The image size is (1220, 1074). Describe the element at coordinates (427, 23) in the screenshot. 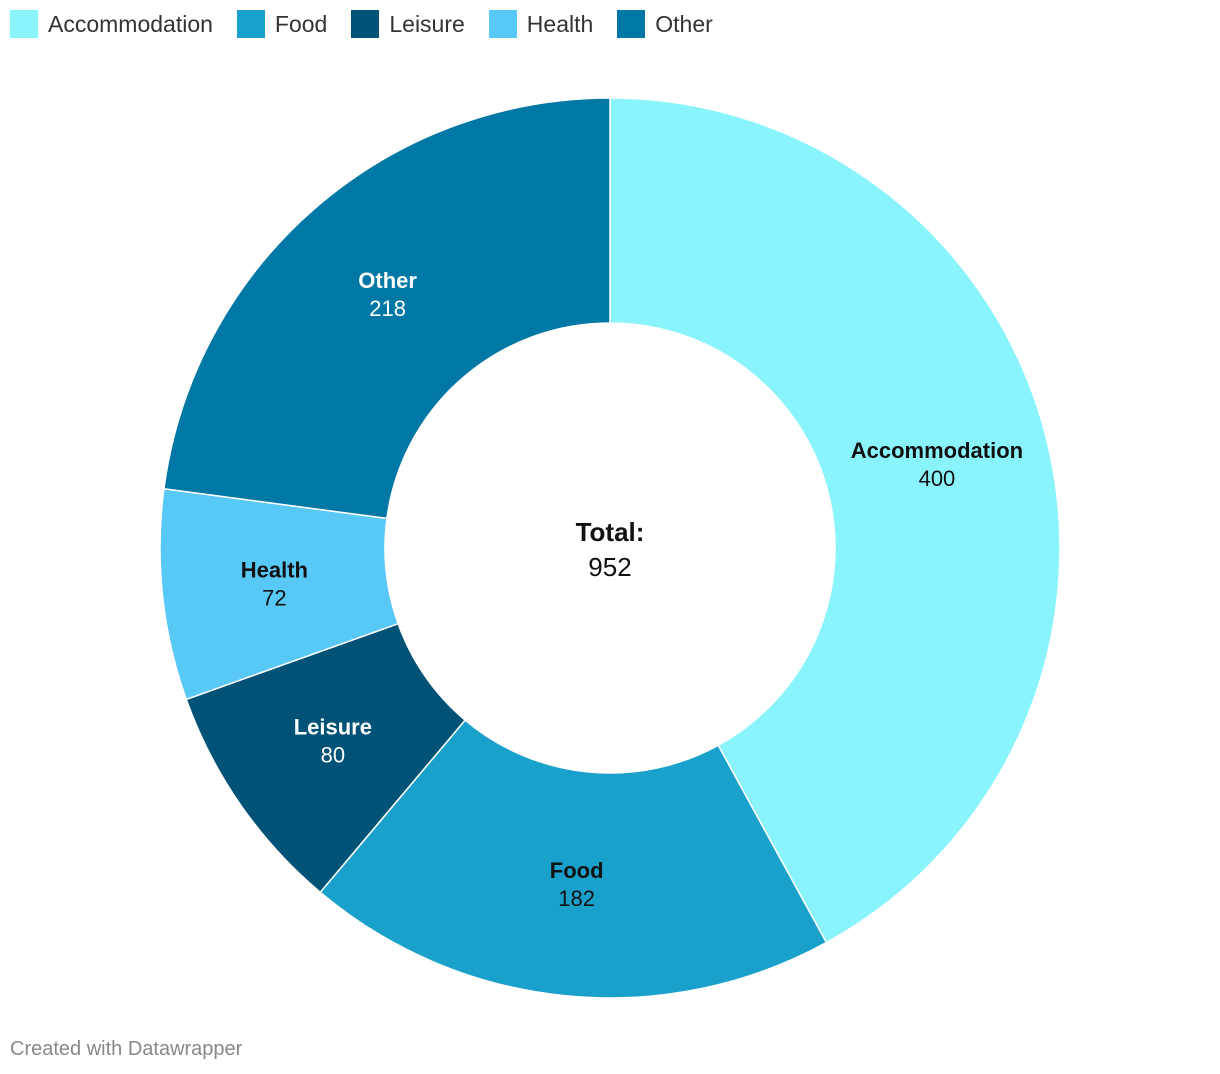

I see `legend-label: Leisure` at that location.